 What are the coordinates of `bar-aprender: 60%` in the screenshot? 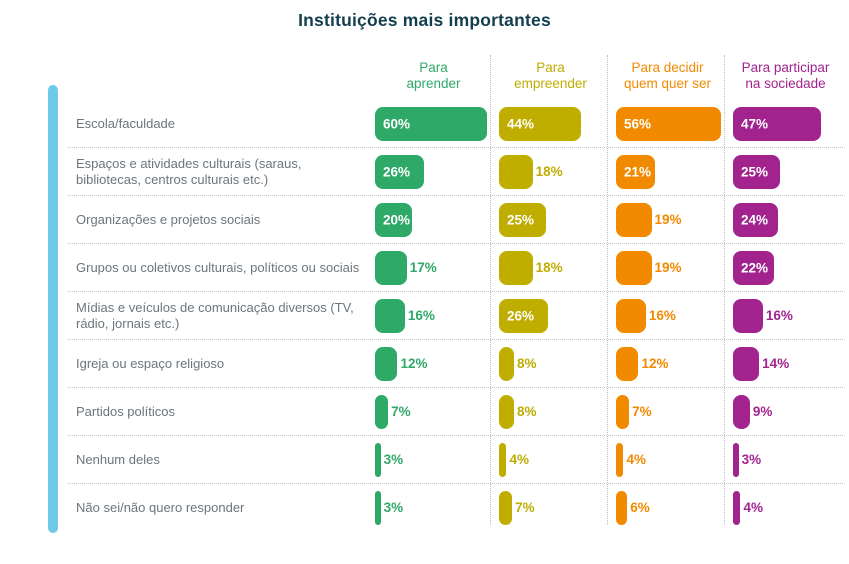 It's located at (431, 123).